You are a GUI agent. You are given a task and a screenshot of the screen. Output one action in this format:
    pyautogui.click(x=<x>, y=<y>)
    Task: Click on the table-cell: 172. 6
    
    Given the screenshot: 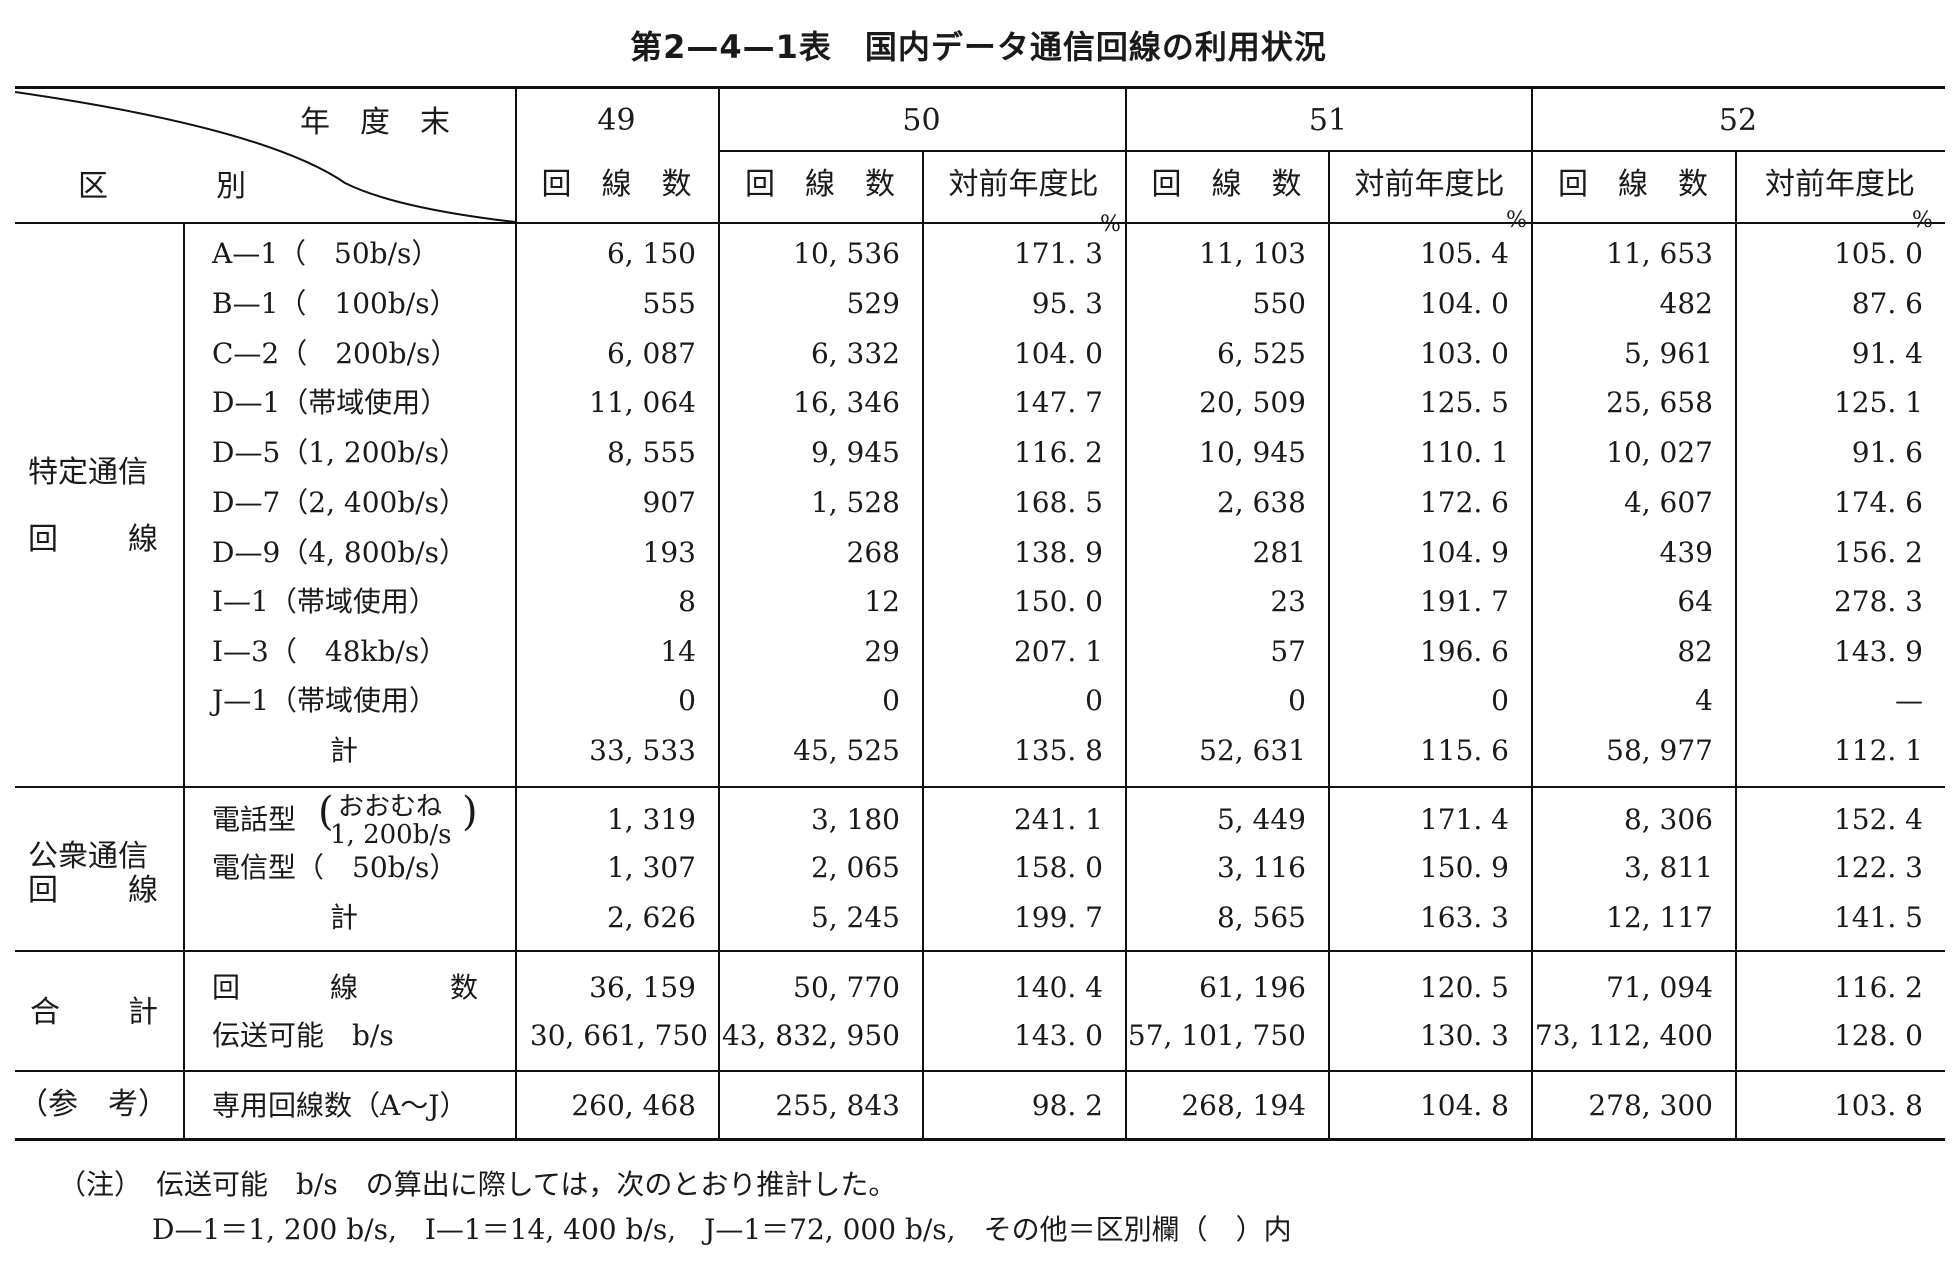 What is the action you would take?
    pyautogui.click(x=1464, y=502)
    